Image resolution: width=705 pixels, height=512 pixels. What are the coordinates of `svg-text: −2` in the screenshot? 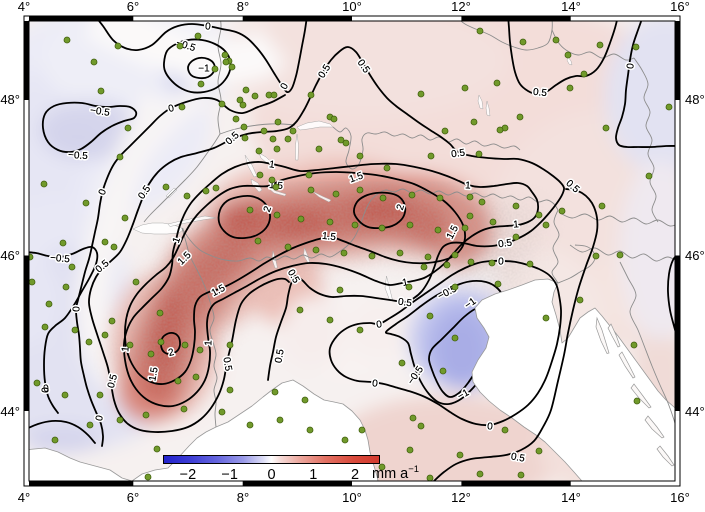 It's located at (188, 475).